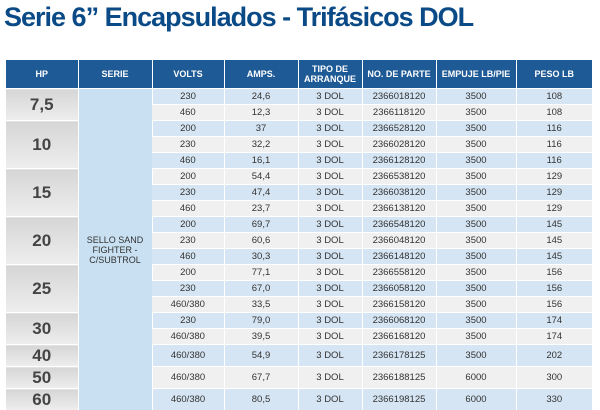 This screenshot has height=410, width=600. What do you see at coordinates (261, 177) in the screenshot?
I see `amps-cell: 54,4` at bounding box center [261, 177].